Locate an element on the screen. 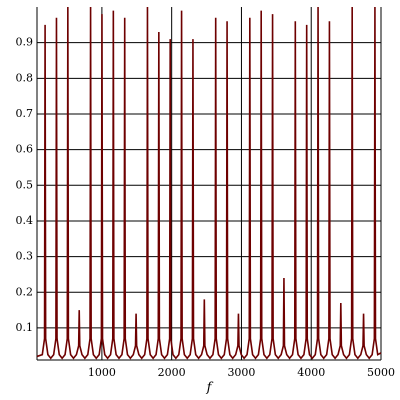 The height and width of the screenshot is (400, 400). y-tick-label: 0.5 is located at coordinates (25, 184).